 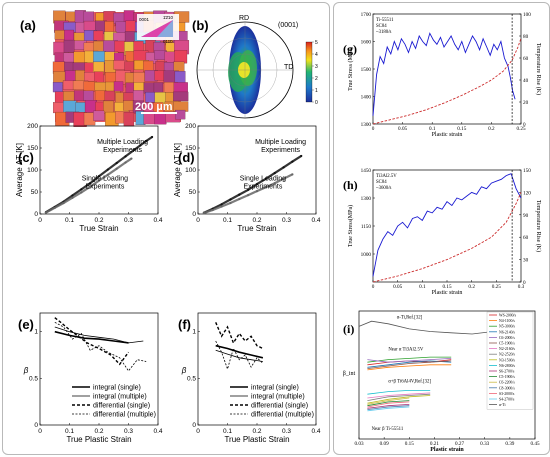 What do you see at coordinates (36, 332) in the screenshot?
I see `y-tick-label: 1` at bounding box center [36, 332].